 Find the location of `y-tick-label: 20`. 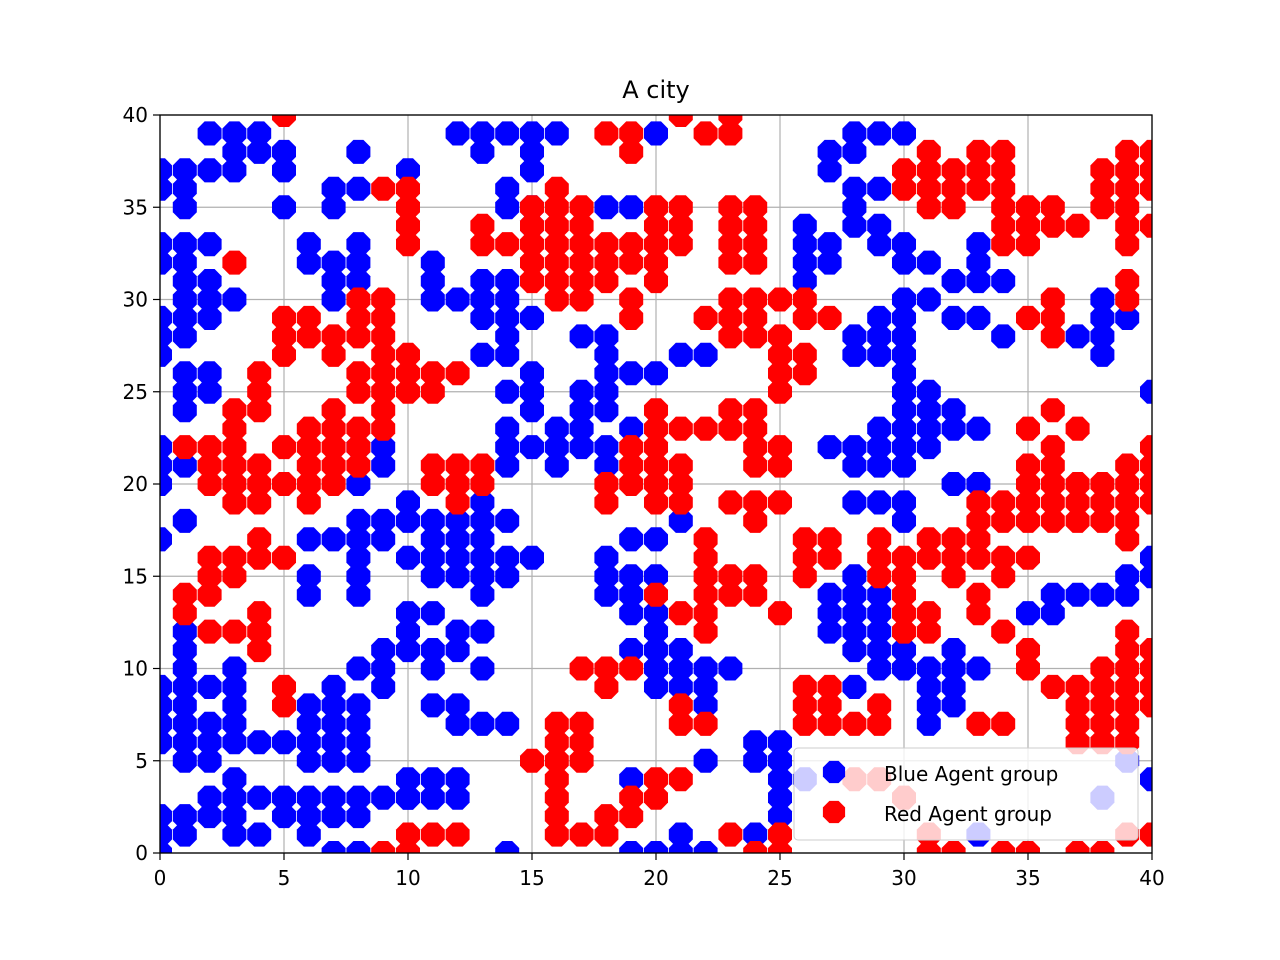

y-tick-label: 20 is located at coordinates (135, 484).